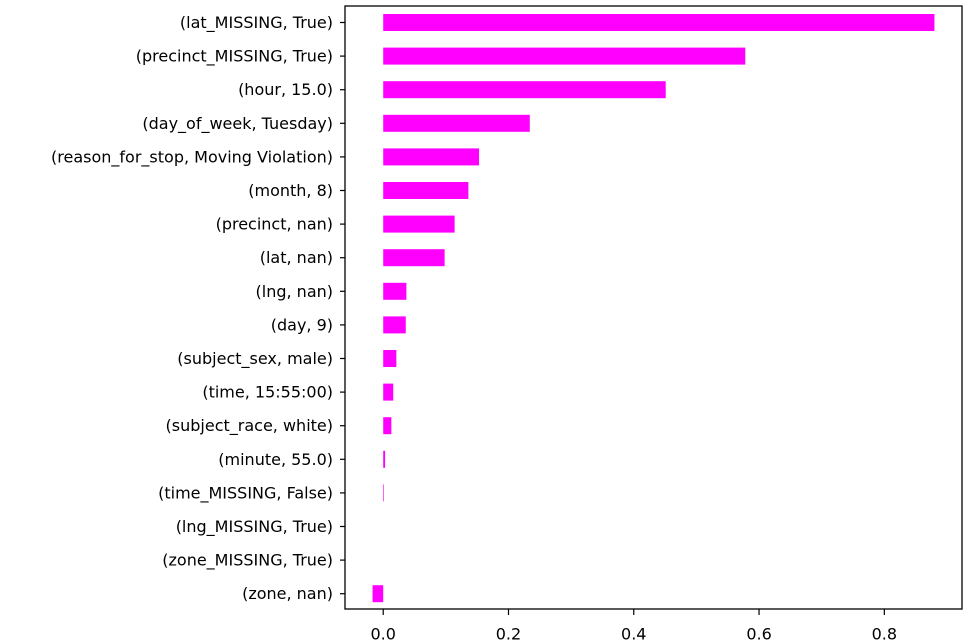 The height and width of the screenshot is (643, 970). Describe the element at coordinates (247, 561) in the screenshot. I see `y-tick-label: (zone_MISSING, True)` at that location.